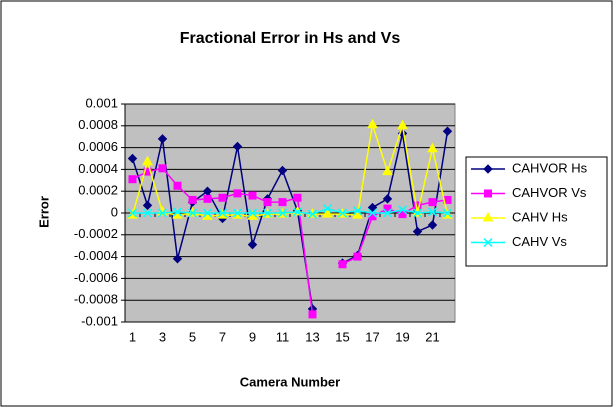 This screenshot has height=409, width=615. What do you see at coordinates (312, 336) in the screenshot?
I see `x-tick-label: 13` at bounding box center [312, 336].